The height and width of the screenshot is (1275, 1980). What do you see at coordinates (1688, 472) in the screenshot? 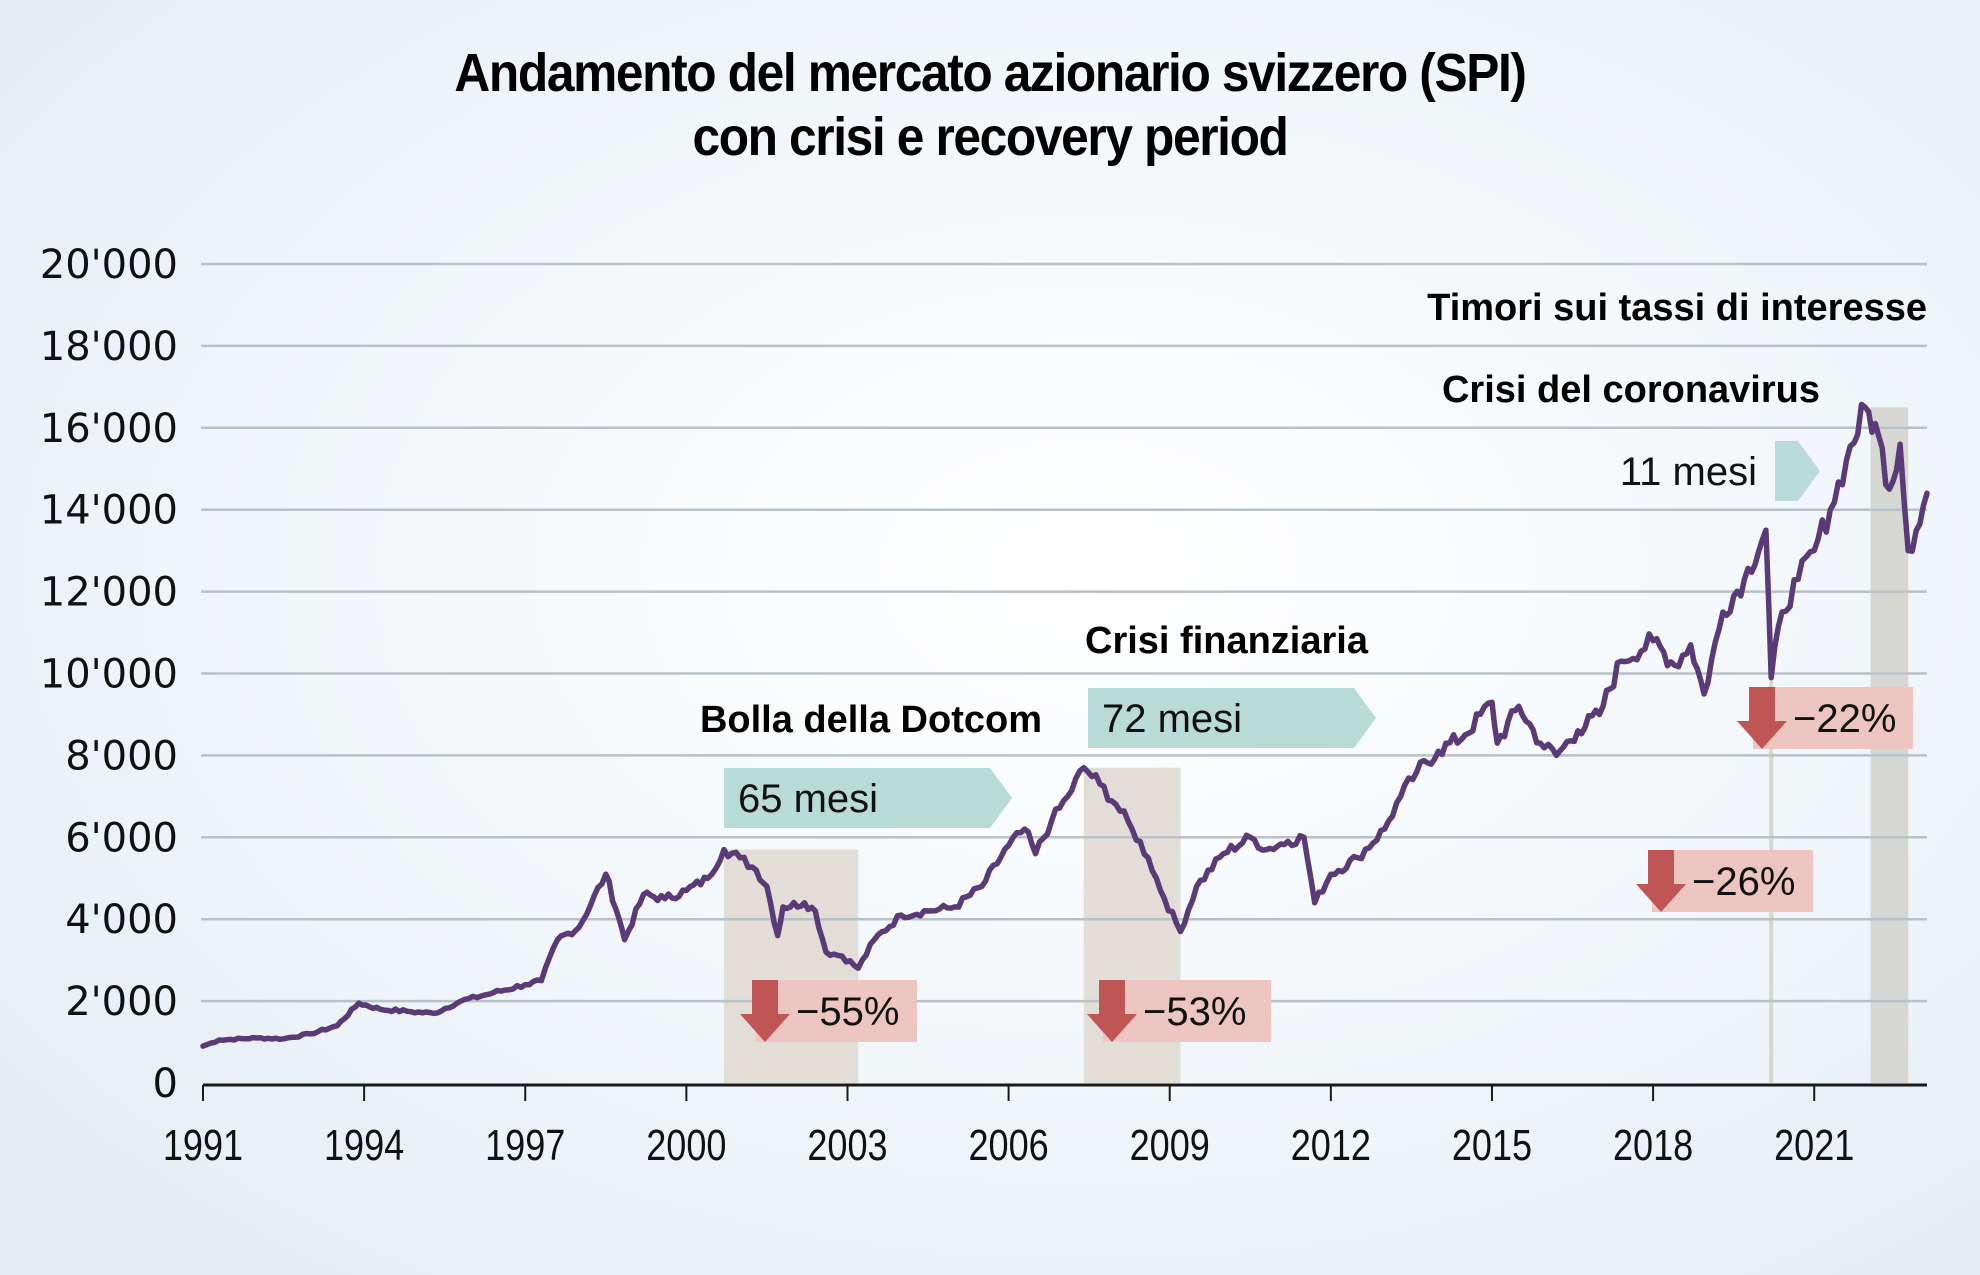
I see `recovery-label: 11 mesi` at bounding box center [1688, 472].